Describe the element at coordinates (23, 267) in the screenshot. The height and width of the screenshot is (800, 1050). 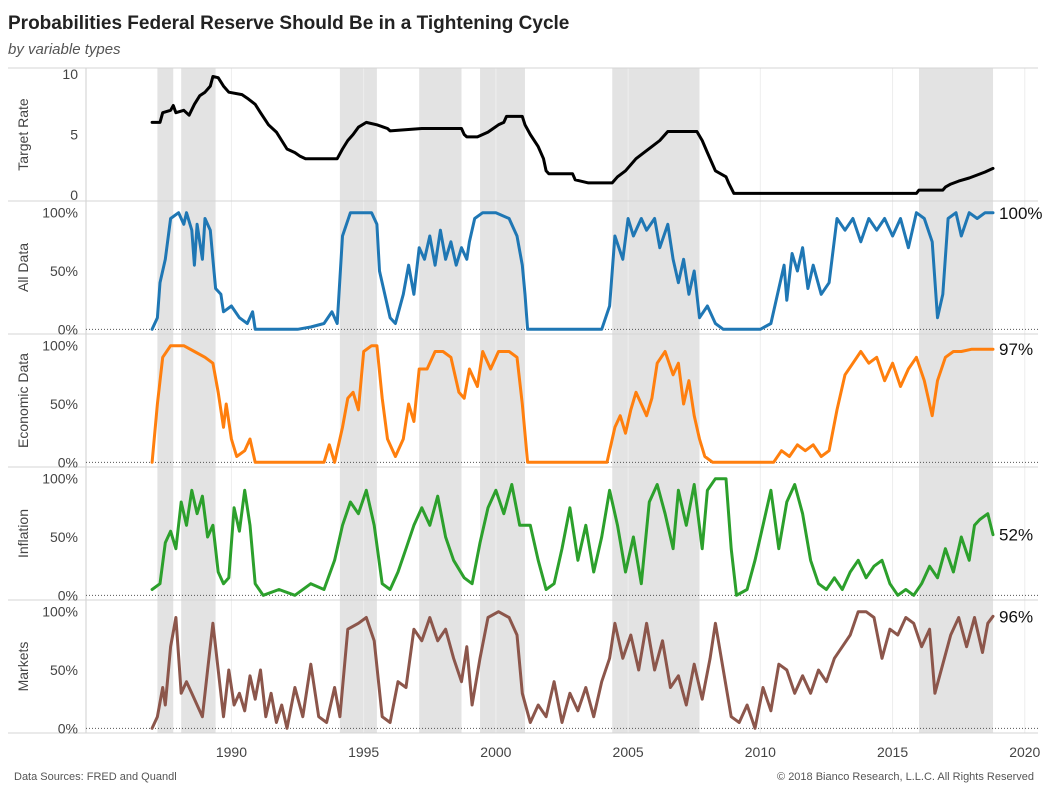
I see `all-data-axis-title: All Data` at that location.